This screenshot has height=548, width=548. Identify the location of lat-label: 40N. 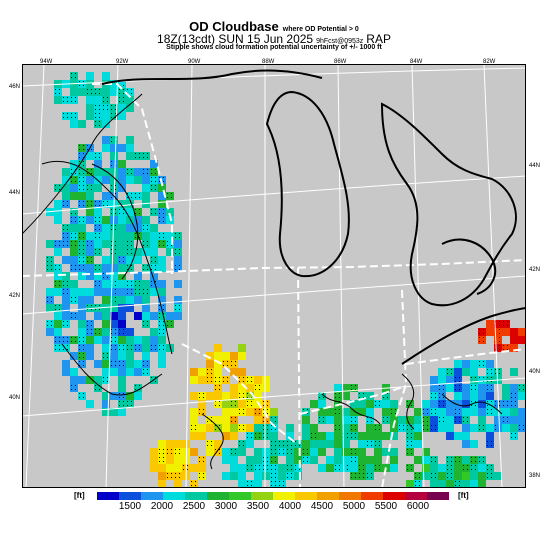
(15, 398).